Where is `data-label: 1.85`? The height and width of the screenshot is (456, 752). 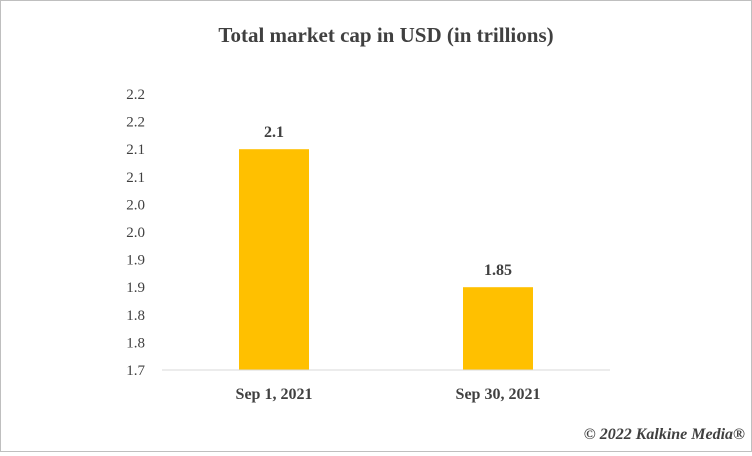
data-label: 1.85 is located at coordinates (498, 270).